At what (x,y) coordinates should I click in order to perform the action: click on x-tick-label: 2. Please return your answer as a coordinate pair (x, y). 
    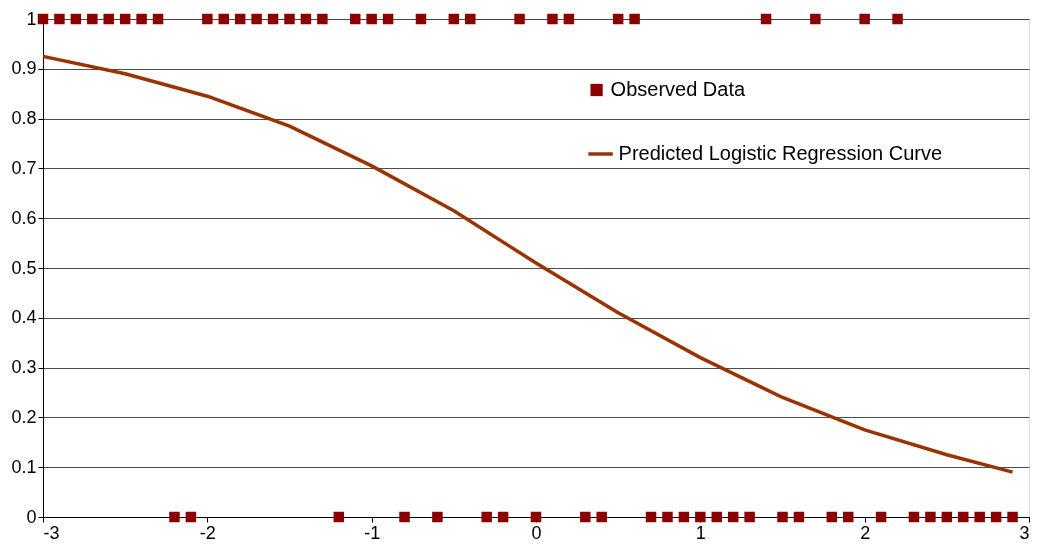
    Looking at the image, I should click on (865, 532).